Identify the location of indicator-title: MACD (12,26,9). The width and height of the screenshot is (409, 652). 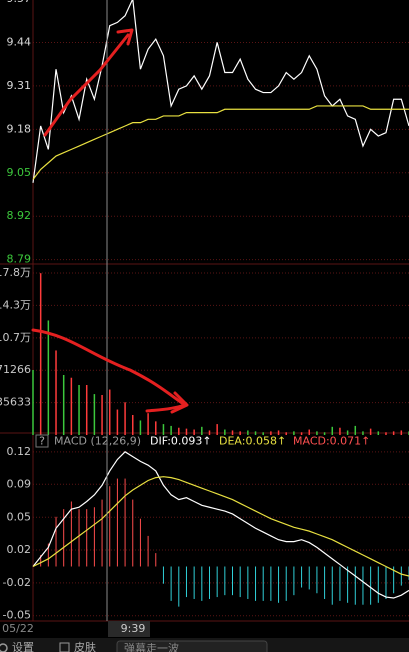
(97, 441).